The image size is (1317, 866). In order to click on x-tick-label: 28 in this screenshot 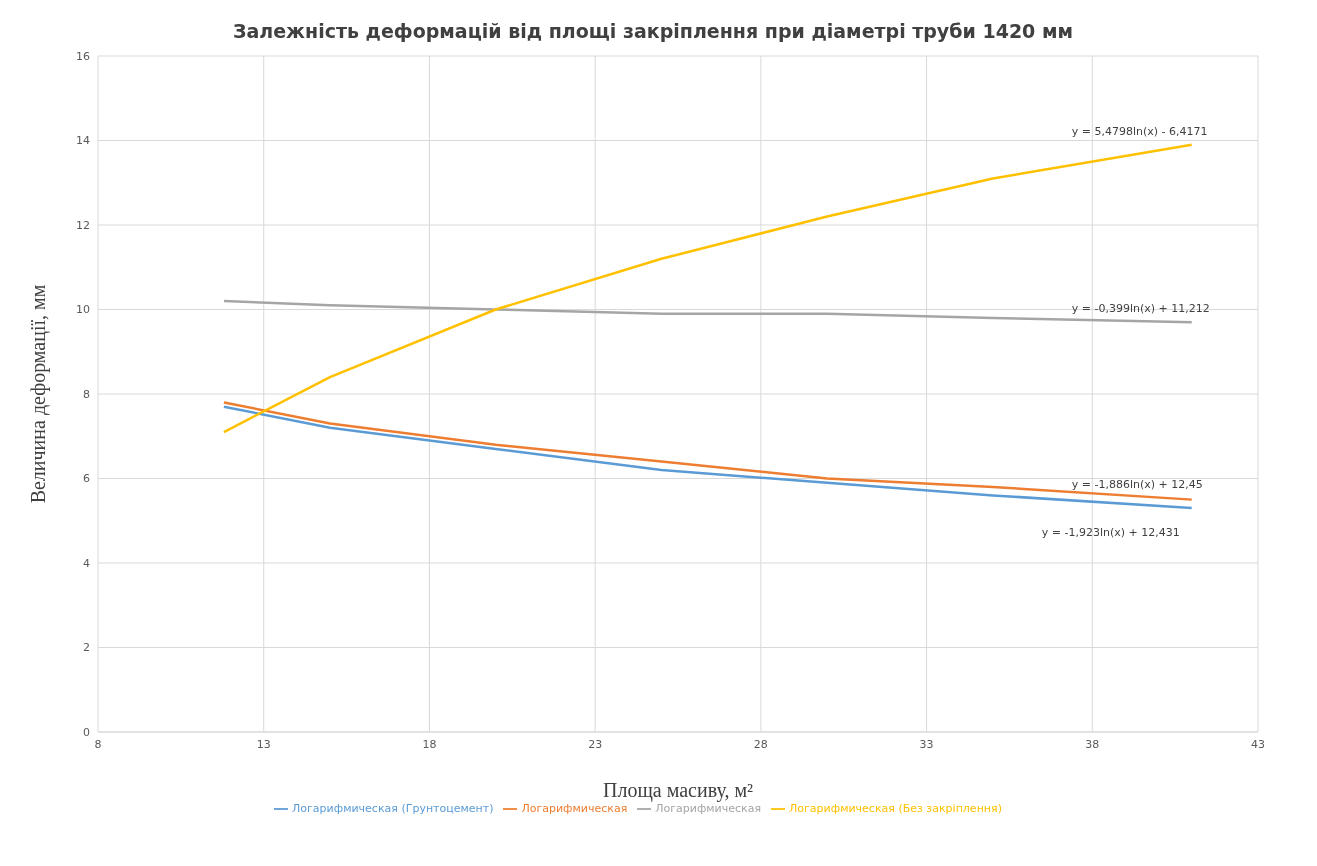, I will do `click(760, 744)`.